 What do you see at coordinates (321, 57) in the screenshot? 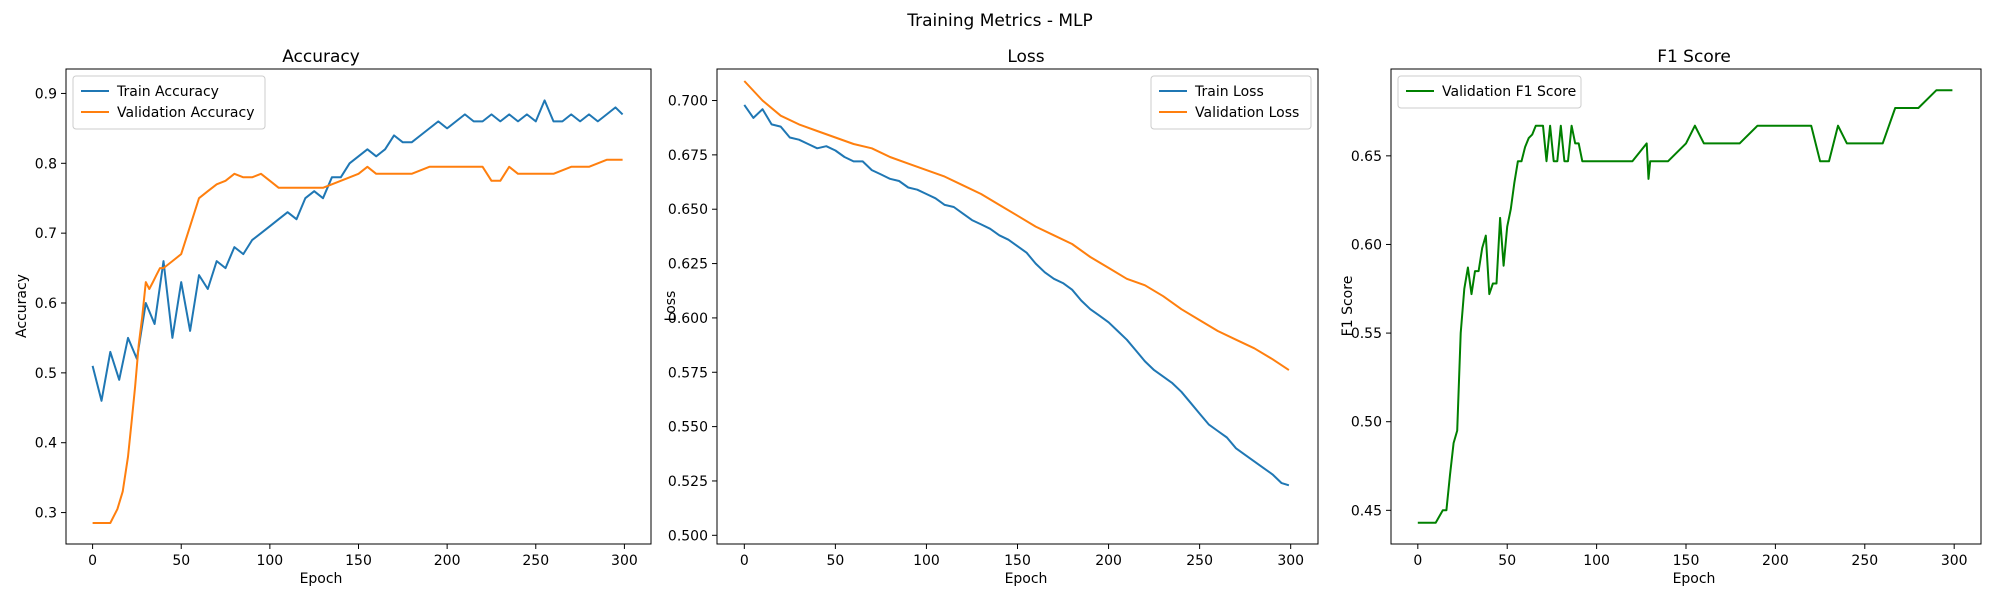
I see `accuracy-title: Accuracy` at bounding box center [321, 57].